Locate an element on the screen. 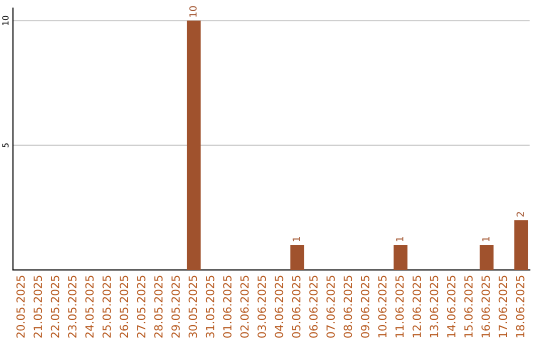  x-tick-label: 07.06.2025 is located at coordinates (330, 307).